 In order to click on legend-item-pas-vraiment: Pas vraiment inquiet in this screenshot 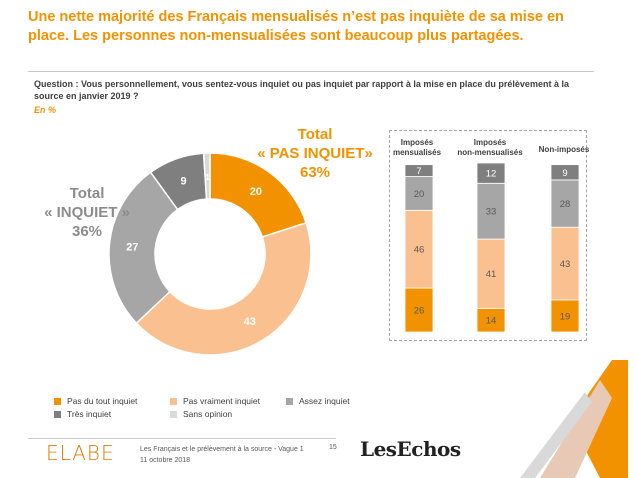, I will do `click(215, 401)`.